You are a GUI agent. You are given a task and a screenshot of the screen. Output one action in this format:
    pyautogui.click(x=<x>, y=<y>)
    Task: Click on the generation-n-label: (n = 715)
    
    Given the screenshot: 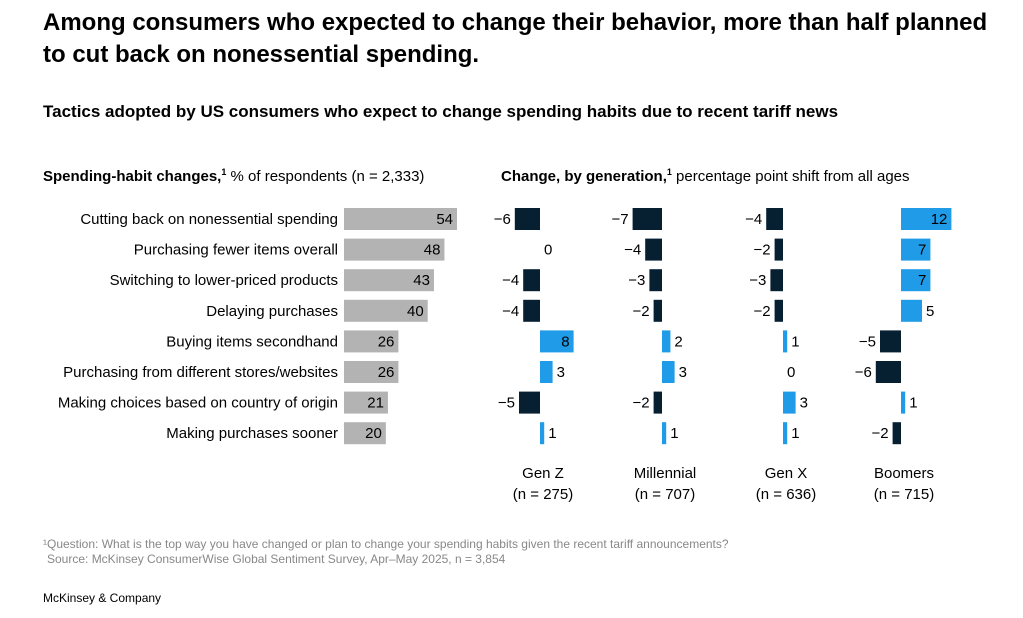 What is the action you would take?
    pyautogui.click(x=904, y=494)
    